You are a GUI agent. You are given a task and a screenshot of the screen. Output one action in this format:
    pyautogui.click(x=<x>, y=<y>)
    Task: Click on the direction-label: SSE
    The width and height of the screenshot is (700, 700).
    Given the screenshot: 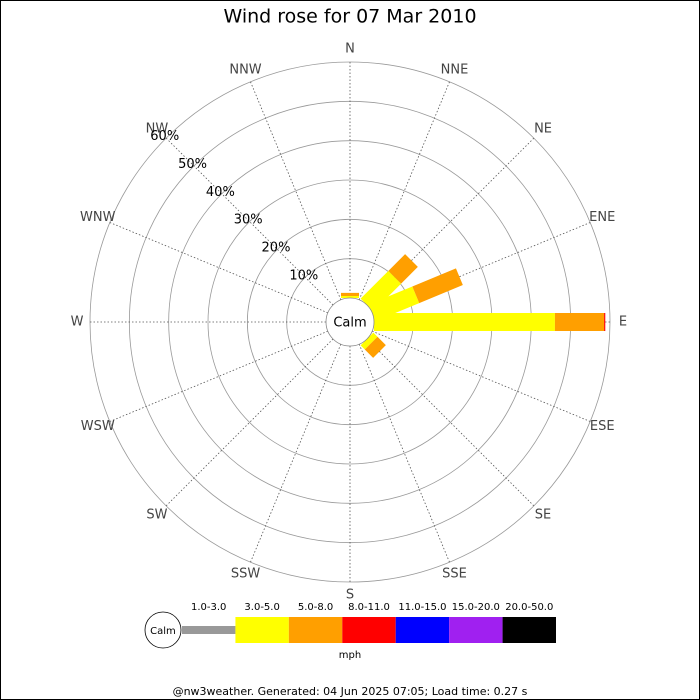 What is the action you would take?
    pyautogui.click(x=454, y=574)
    